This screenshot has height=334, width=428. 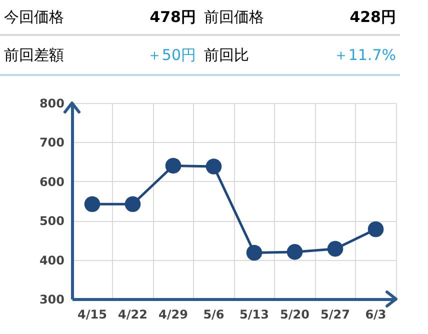 I want to click on text: 前回差額, so click(x=34, y=55).